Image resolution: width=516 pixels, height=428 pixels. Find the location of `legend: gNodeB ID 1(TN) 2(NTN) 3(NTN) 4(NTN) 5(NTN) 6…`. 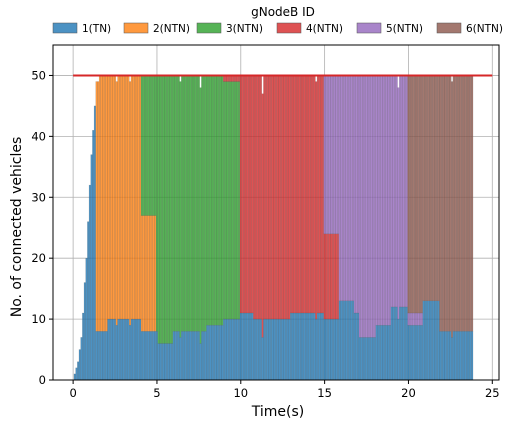

legend: gNodeB ID 1(TN) 2(NTN) 3(NTN) 4(NTN) 5(NTN) 6… is located at coordinates (277, 20).